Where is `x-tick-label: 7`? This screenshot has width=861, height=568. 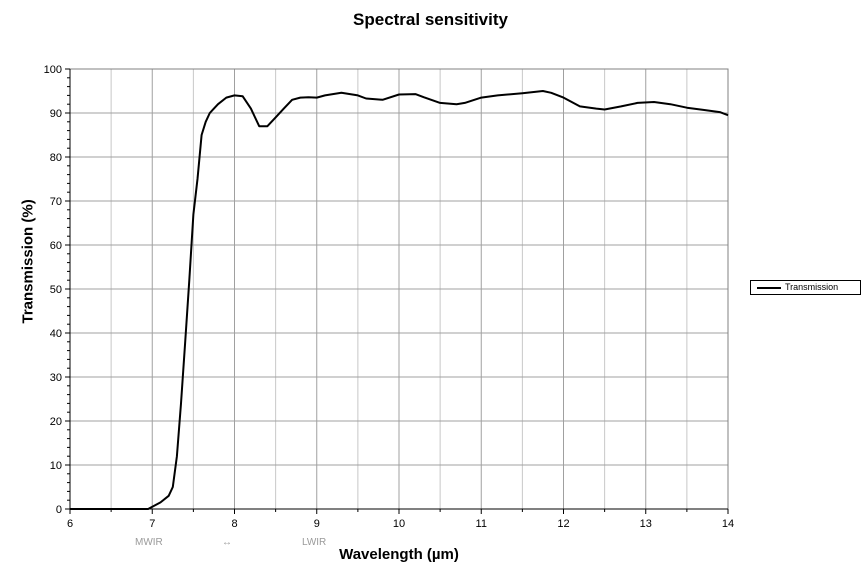
x-tick-label: 7 is located at coordinates (152, 524).